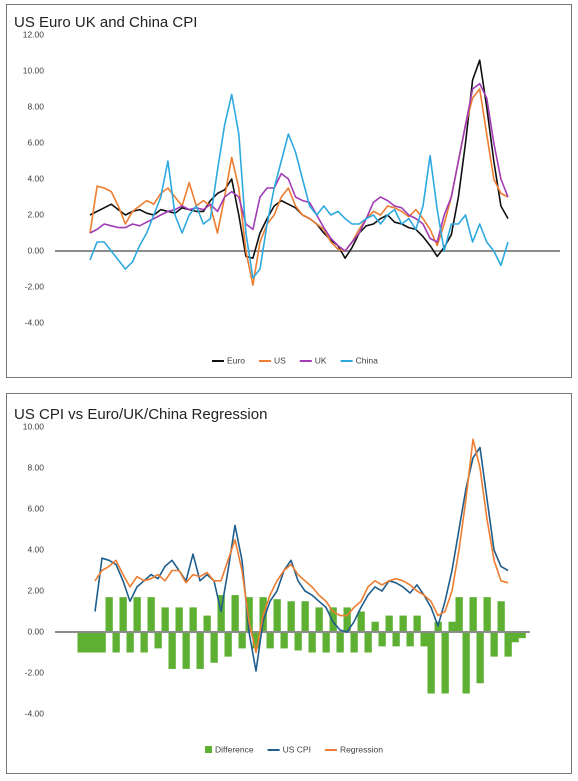 The image size is (578, 781). I want to click on y-tick-label: 12.00, so click(34, 34).